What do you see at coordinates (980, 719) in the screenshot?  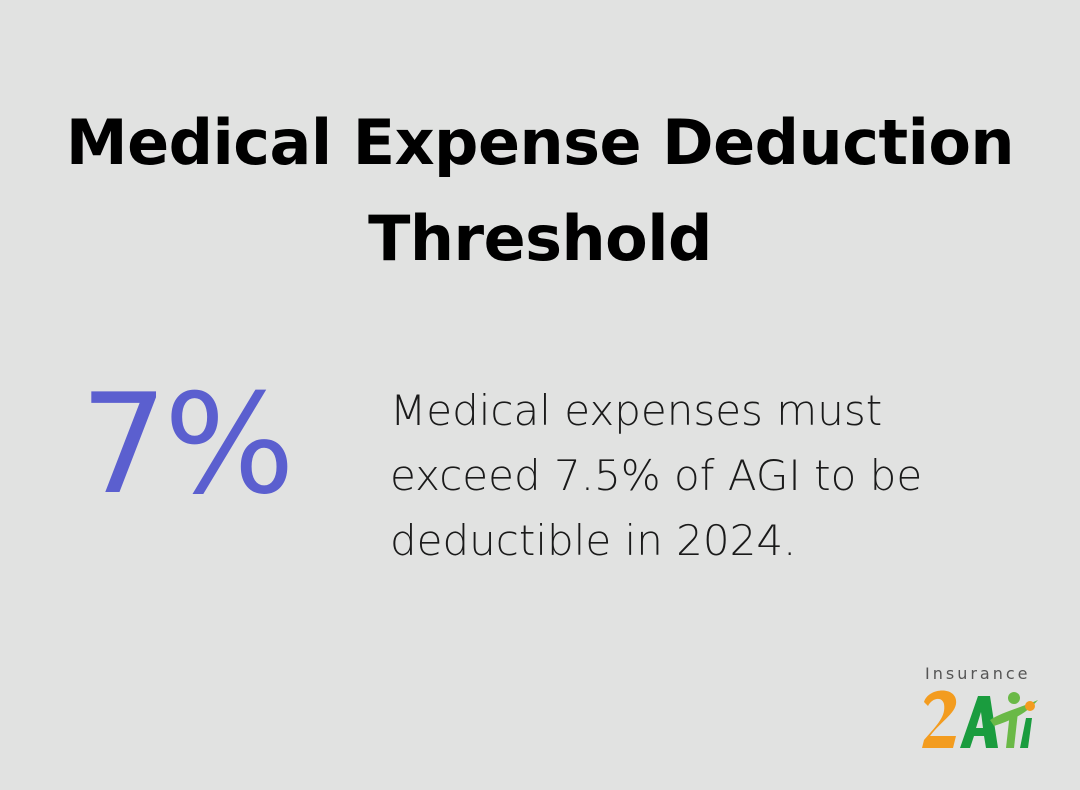 I see `insurance2ai-logo-icon` at bounding box center [980, 719].